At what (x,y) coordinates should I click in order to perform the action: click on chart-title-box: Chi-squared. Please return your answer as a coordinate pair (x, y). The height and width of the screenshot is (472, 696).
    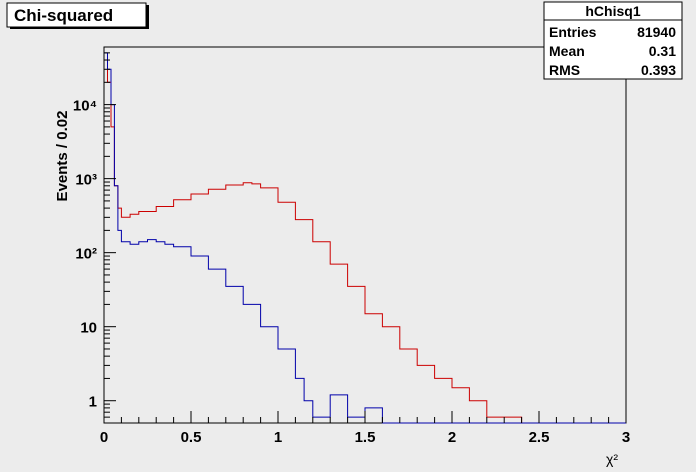
    Looking at the image, I should click on (77, 15).